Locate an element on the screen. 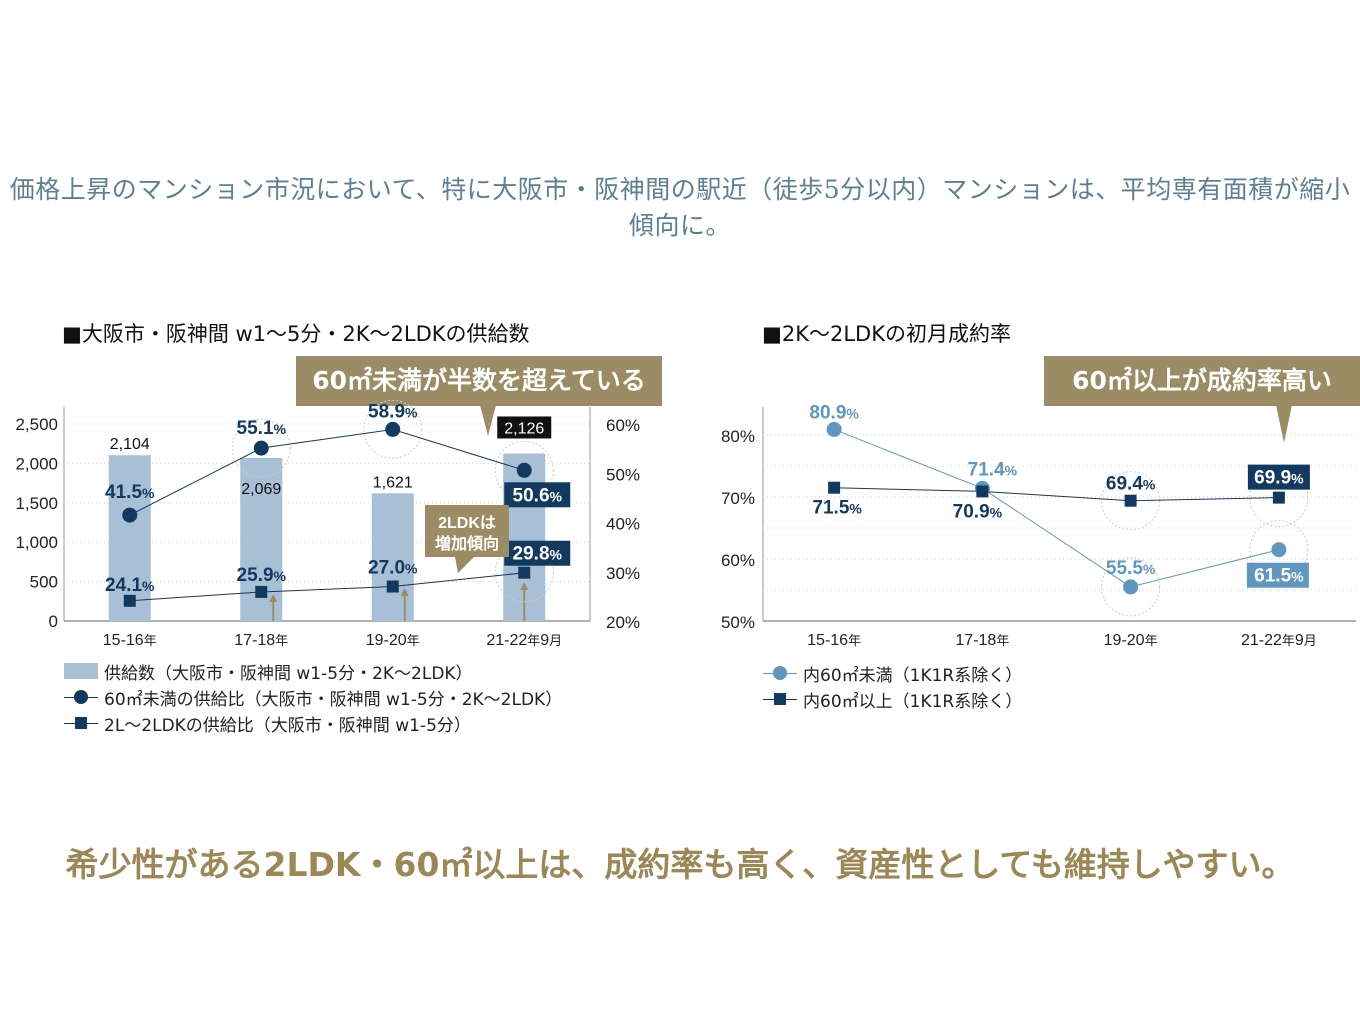 Image resolution: width=1360 pixels, height=1020 pixels. y-tick-right: 50% is located at coordinates (623, 474).